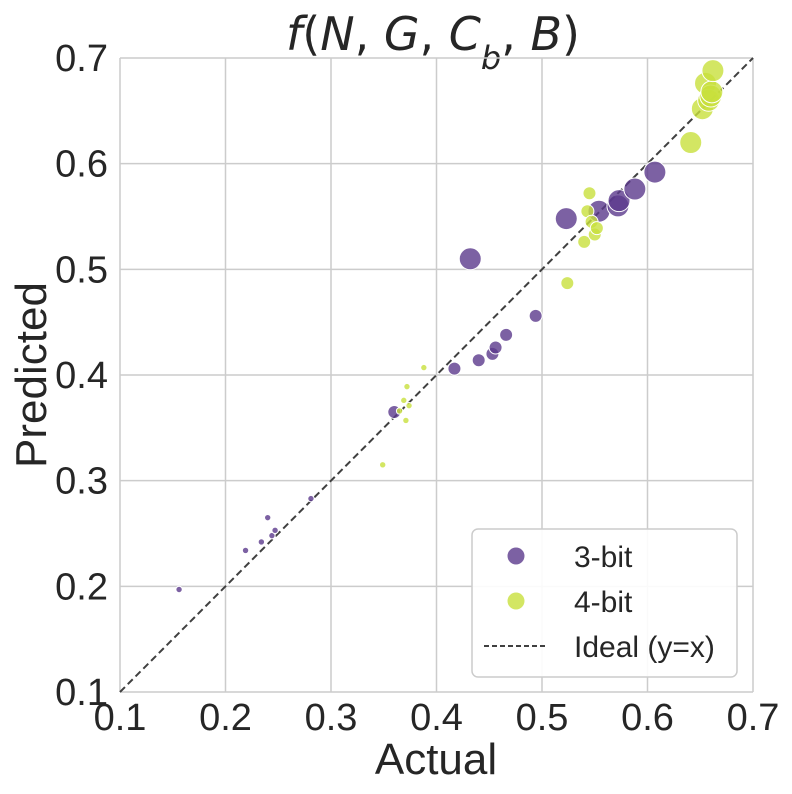 This screenshot has height=794, width=792. I want to click on x-tick-label-2: 0.3, so click(331, 718).